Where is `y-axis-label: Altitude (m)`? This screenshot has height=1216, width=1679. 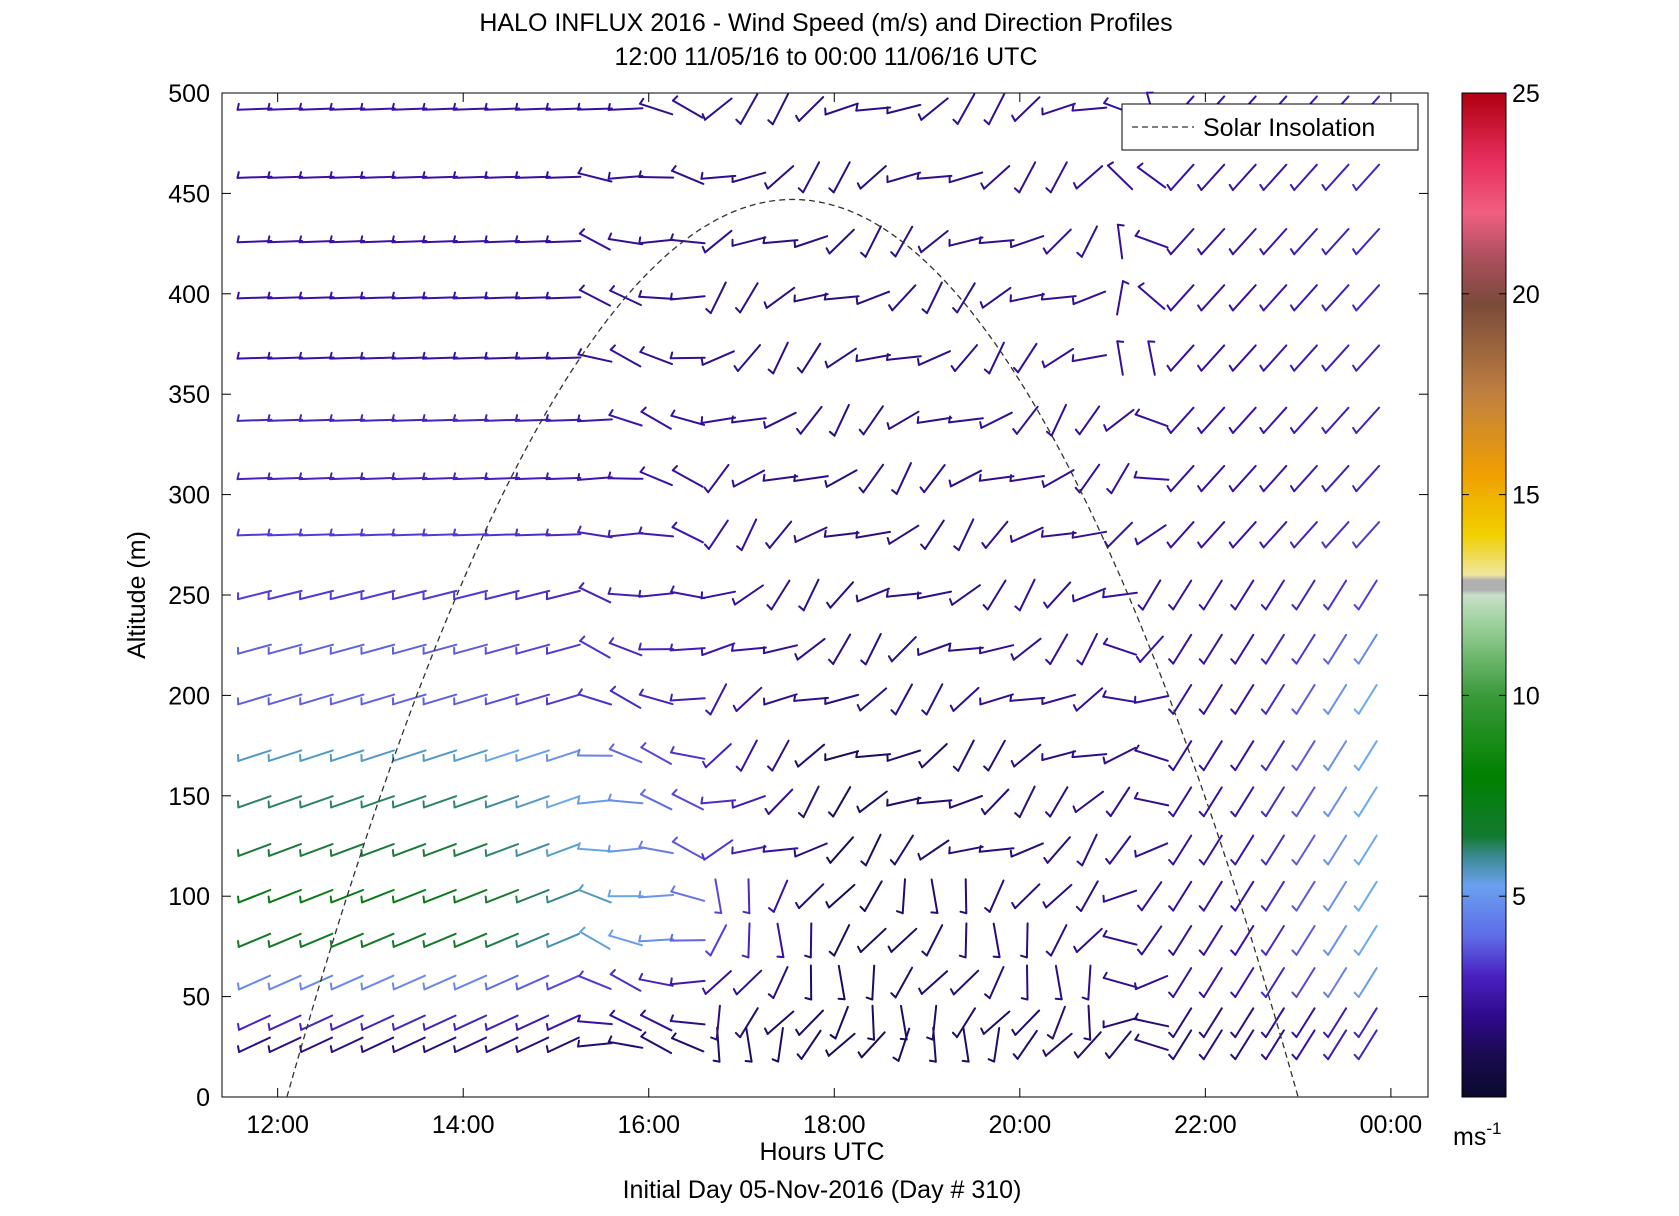 y-axis-label: Altitude (m) is located at coordinates (137, 595).